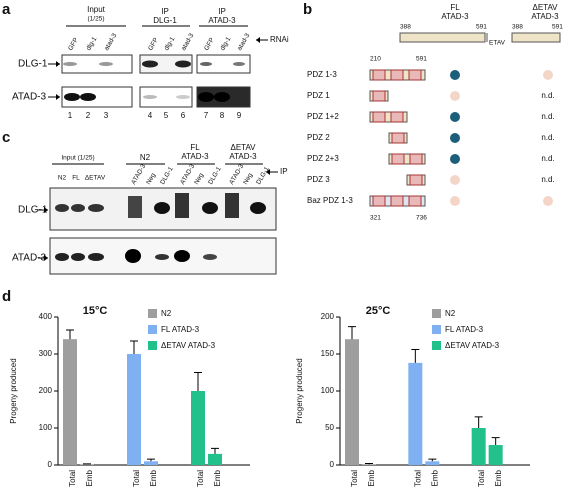  I want to click on blot-c, so click(158, 219).